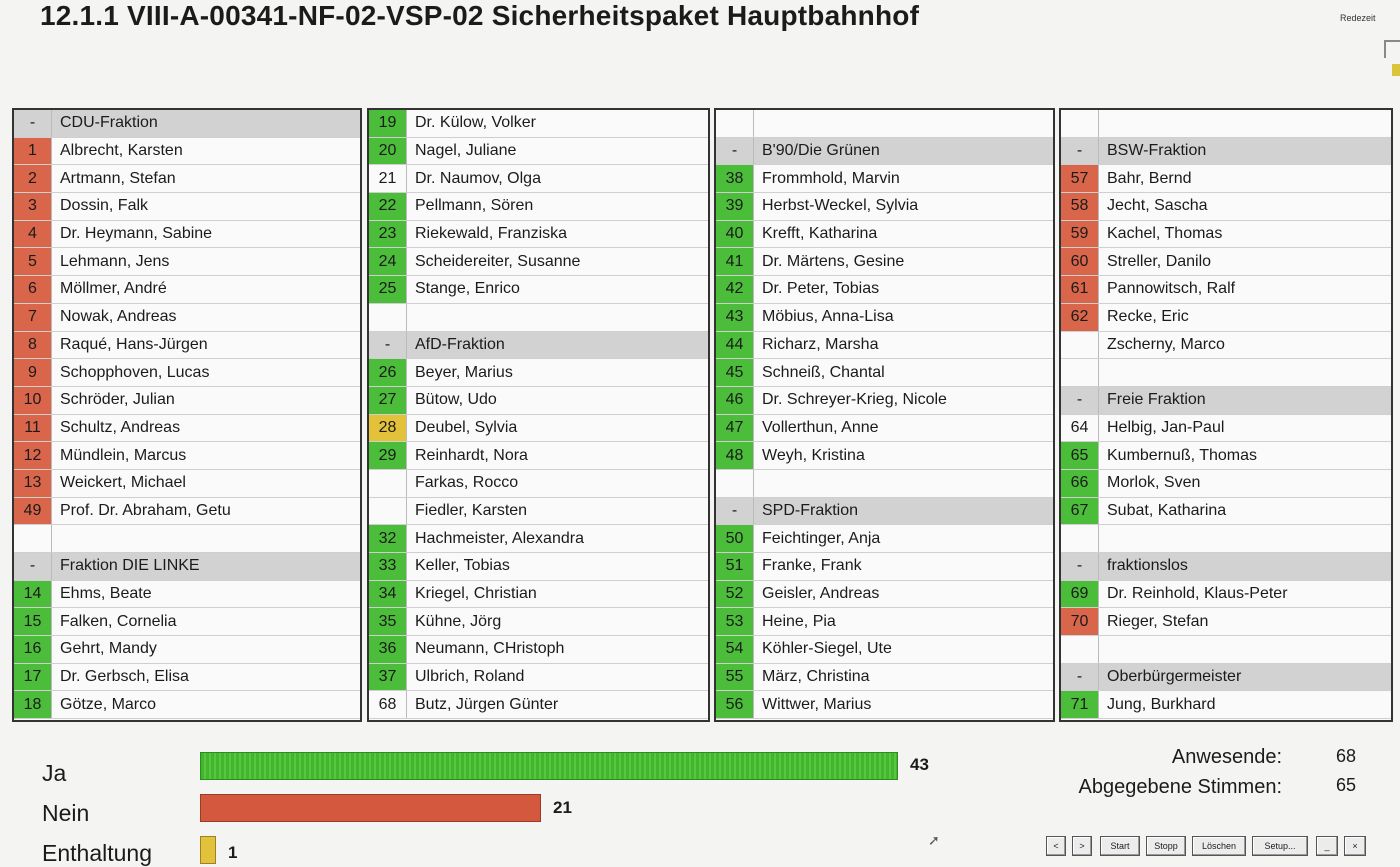  I want to click on member-row: 14 Ehms, Beate, so click(187, 594).